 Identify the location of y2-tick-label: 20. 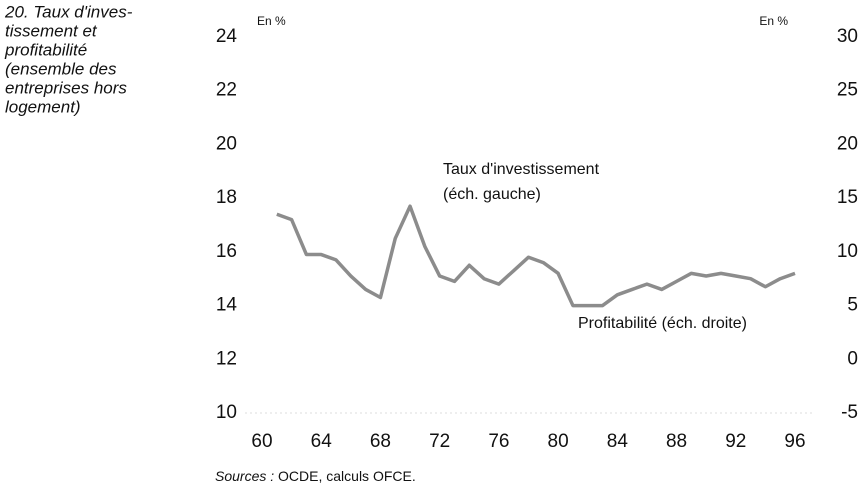
(847, 143).